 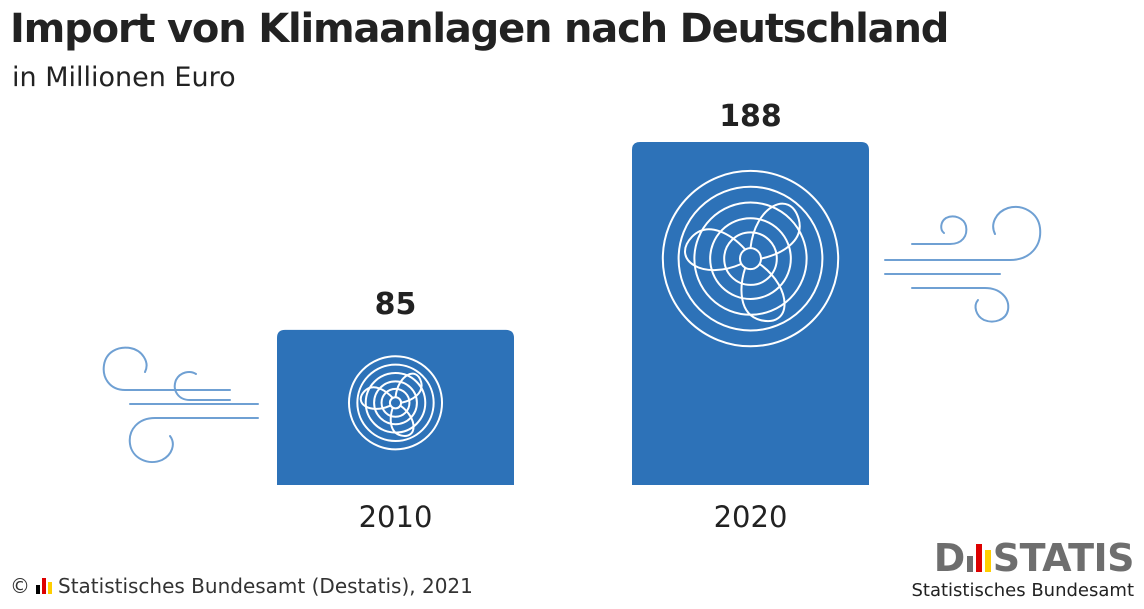 What do you see at coordinates (949, 558) in the screenshot?
I see `destatis-logo-left: D` at bounding box center [949, 558].